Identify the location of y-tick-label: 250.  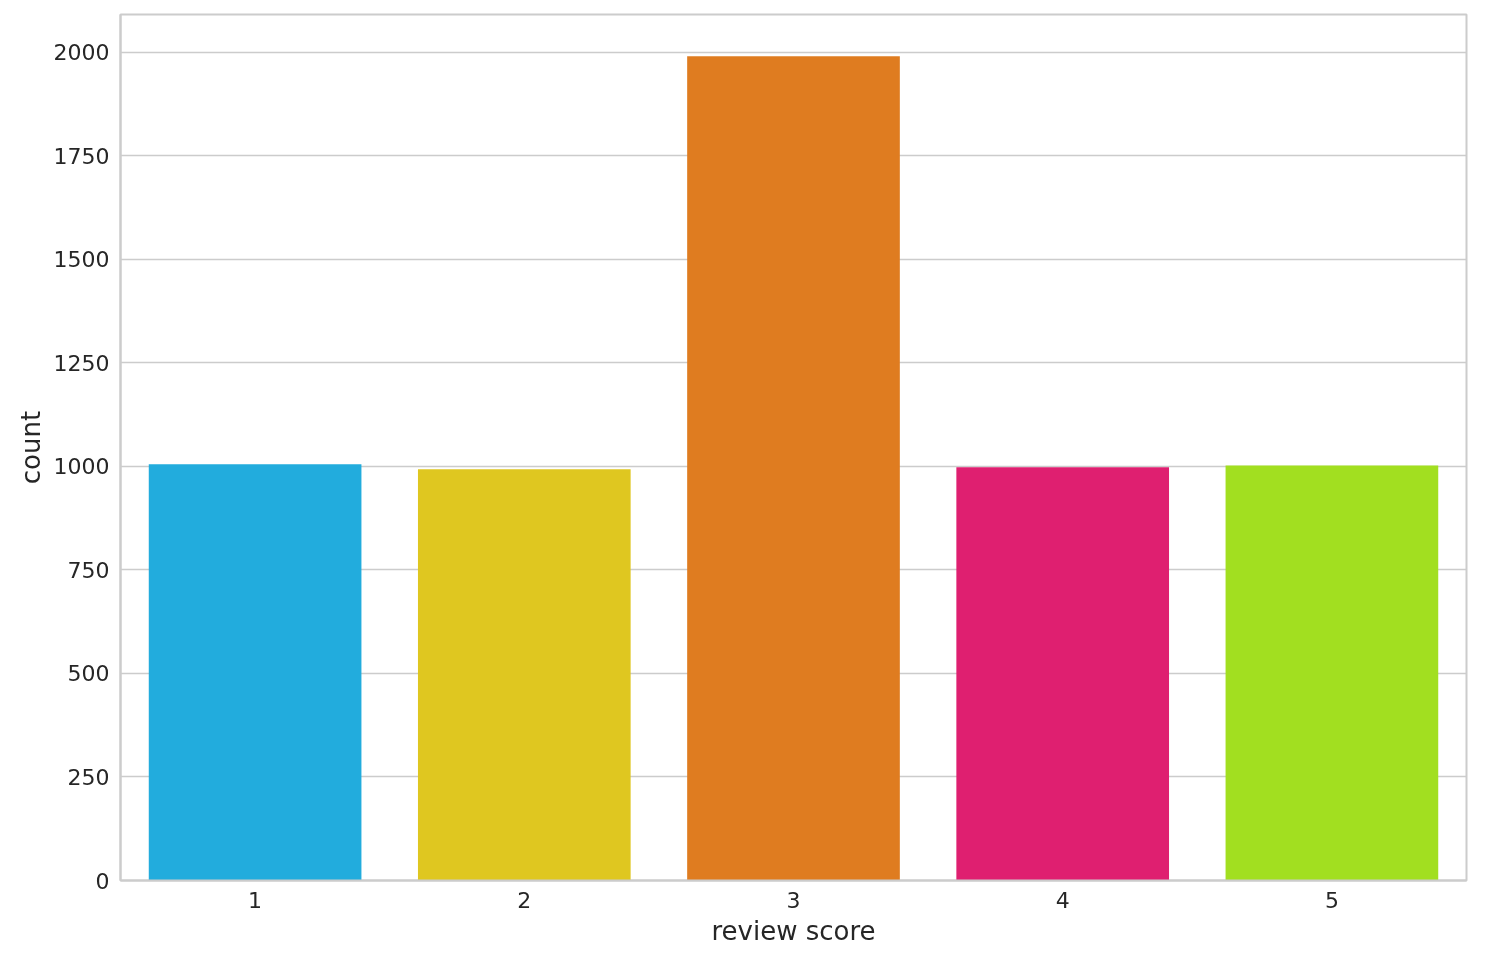
(88, 777).